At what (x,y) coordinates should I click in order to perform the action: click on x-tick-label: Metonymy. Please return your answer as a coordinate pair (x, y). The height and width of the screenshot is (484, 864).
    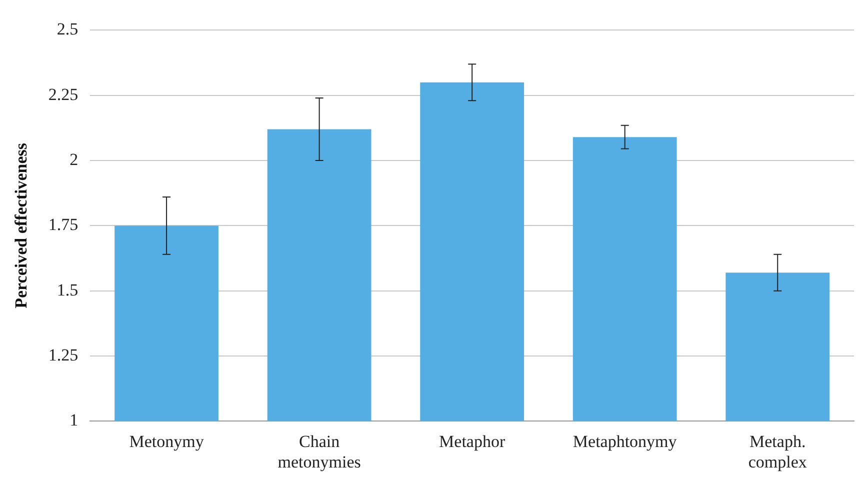
    Looking at the image, I should click on (166, 441).